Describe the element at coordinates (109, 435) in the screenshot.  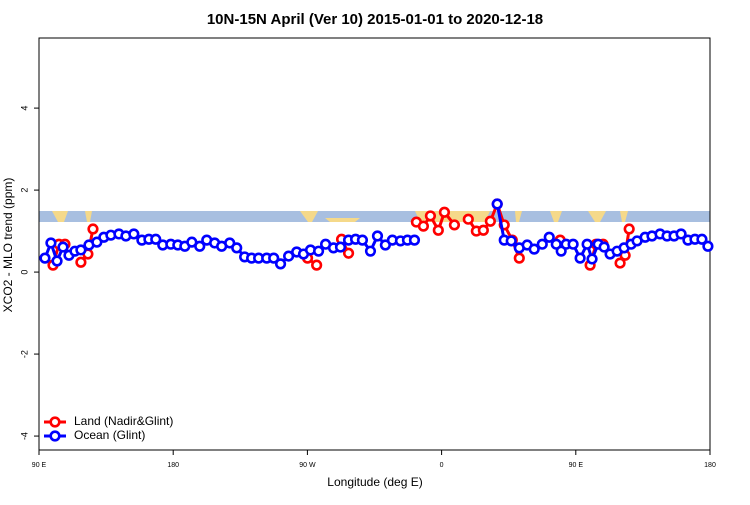
I see `legend-label: Ocean (Glint)` at that location.